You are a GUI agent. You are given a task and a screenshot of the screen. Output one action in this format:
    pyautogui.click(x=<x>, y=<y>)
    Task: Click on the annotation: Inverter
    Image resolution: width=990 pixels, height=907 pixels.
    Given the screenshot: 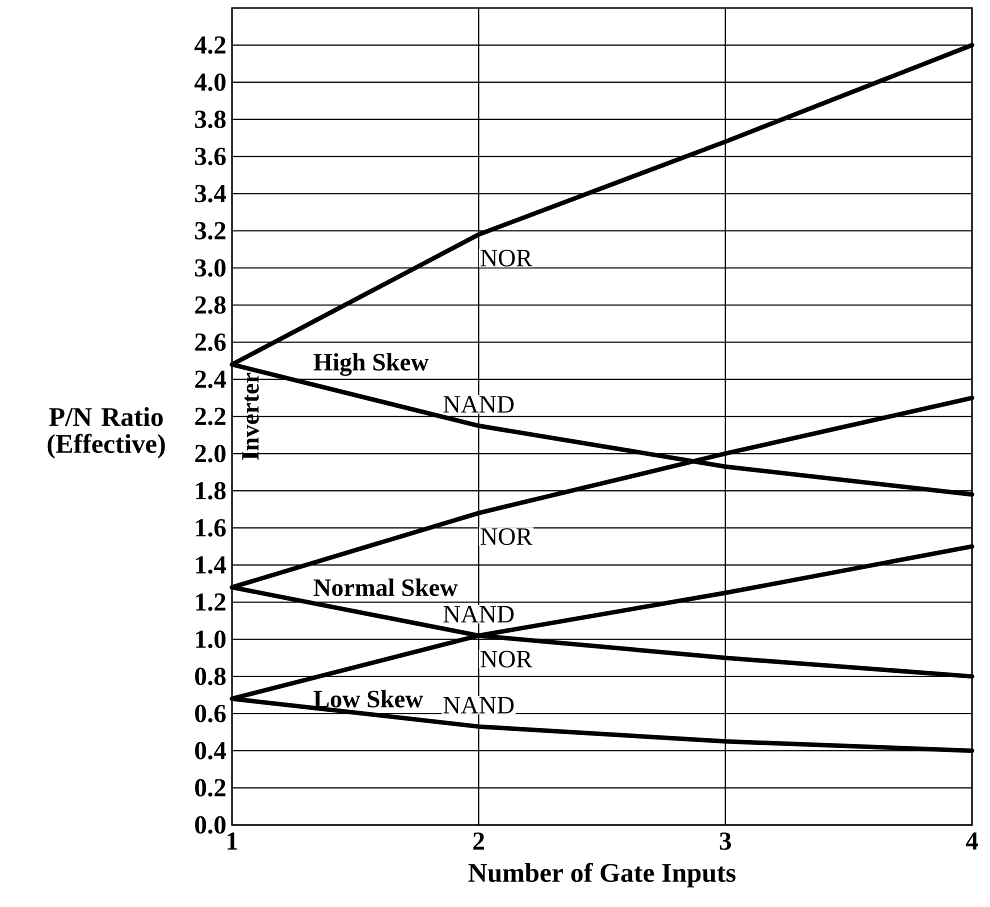 What is the action you would take?
    pyautogui.click(x=250, y=416)
    